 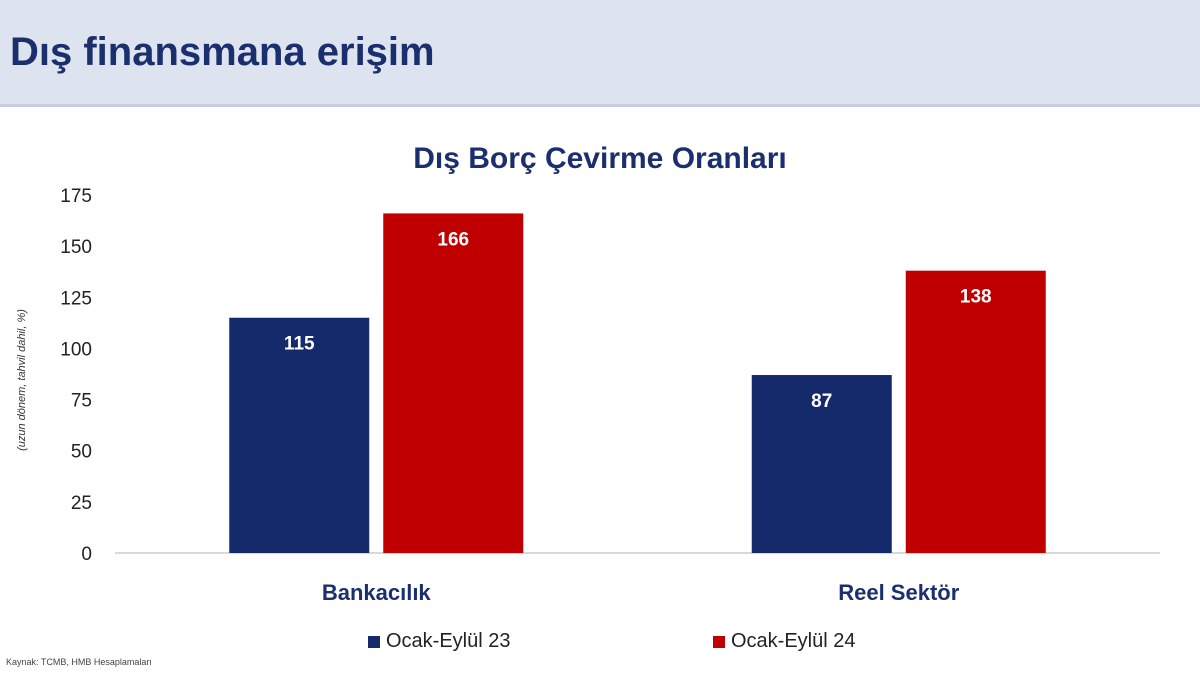 What do you see at coordinates (821, 401) in the screenshot?
I see `data-label: 87` at bounding box center [821, 401].